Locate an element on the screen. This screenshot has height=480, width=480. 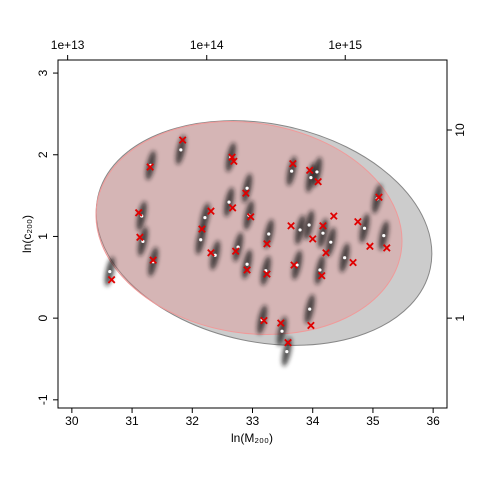
y-axis-label: ln(c₂₀₀) is located at coordinates (27, 234).